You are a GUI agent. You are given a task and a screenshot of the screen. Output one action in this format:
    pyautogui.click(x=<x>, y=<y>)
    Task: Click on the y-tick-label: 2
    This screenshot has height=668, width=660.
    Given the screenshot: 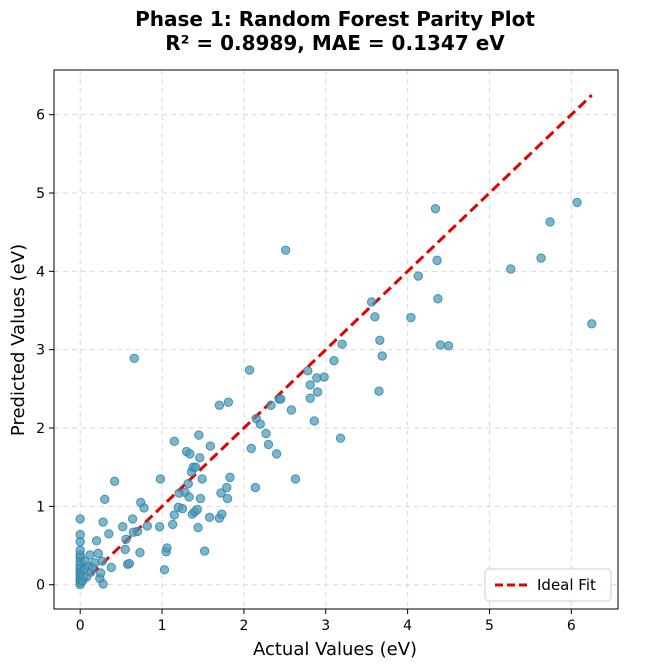 What is the action you would take?
    pyautogui.click(x=40, y=429)
    